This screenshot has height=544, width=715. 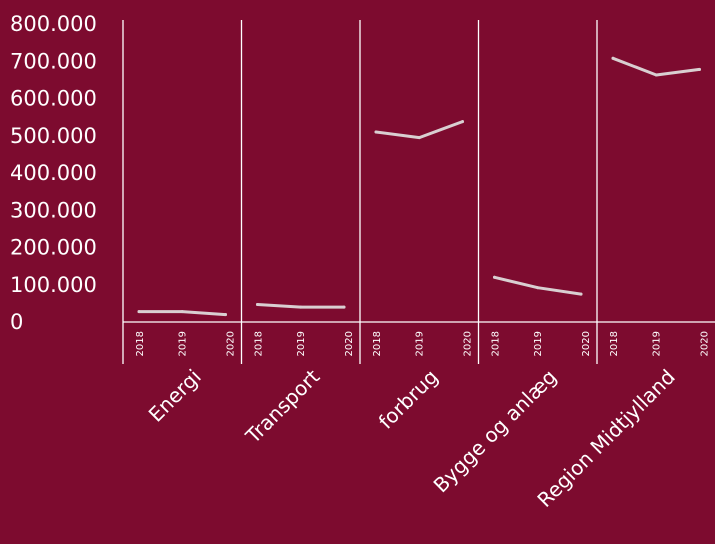 I want to click on y-tick-label: 600.000, so click(x=53, y=99).